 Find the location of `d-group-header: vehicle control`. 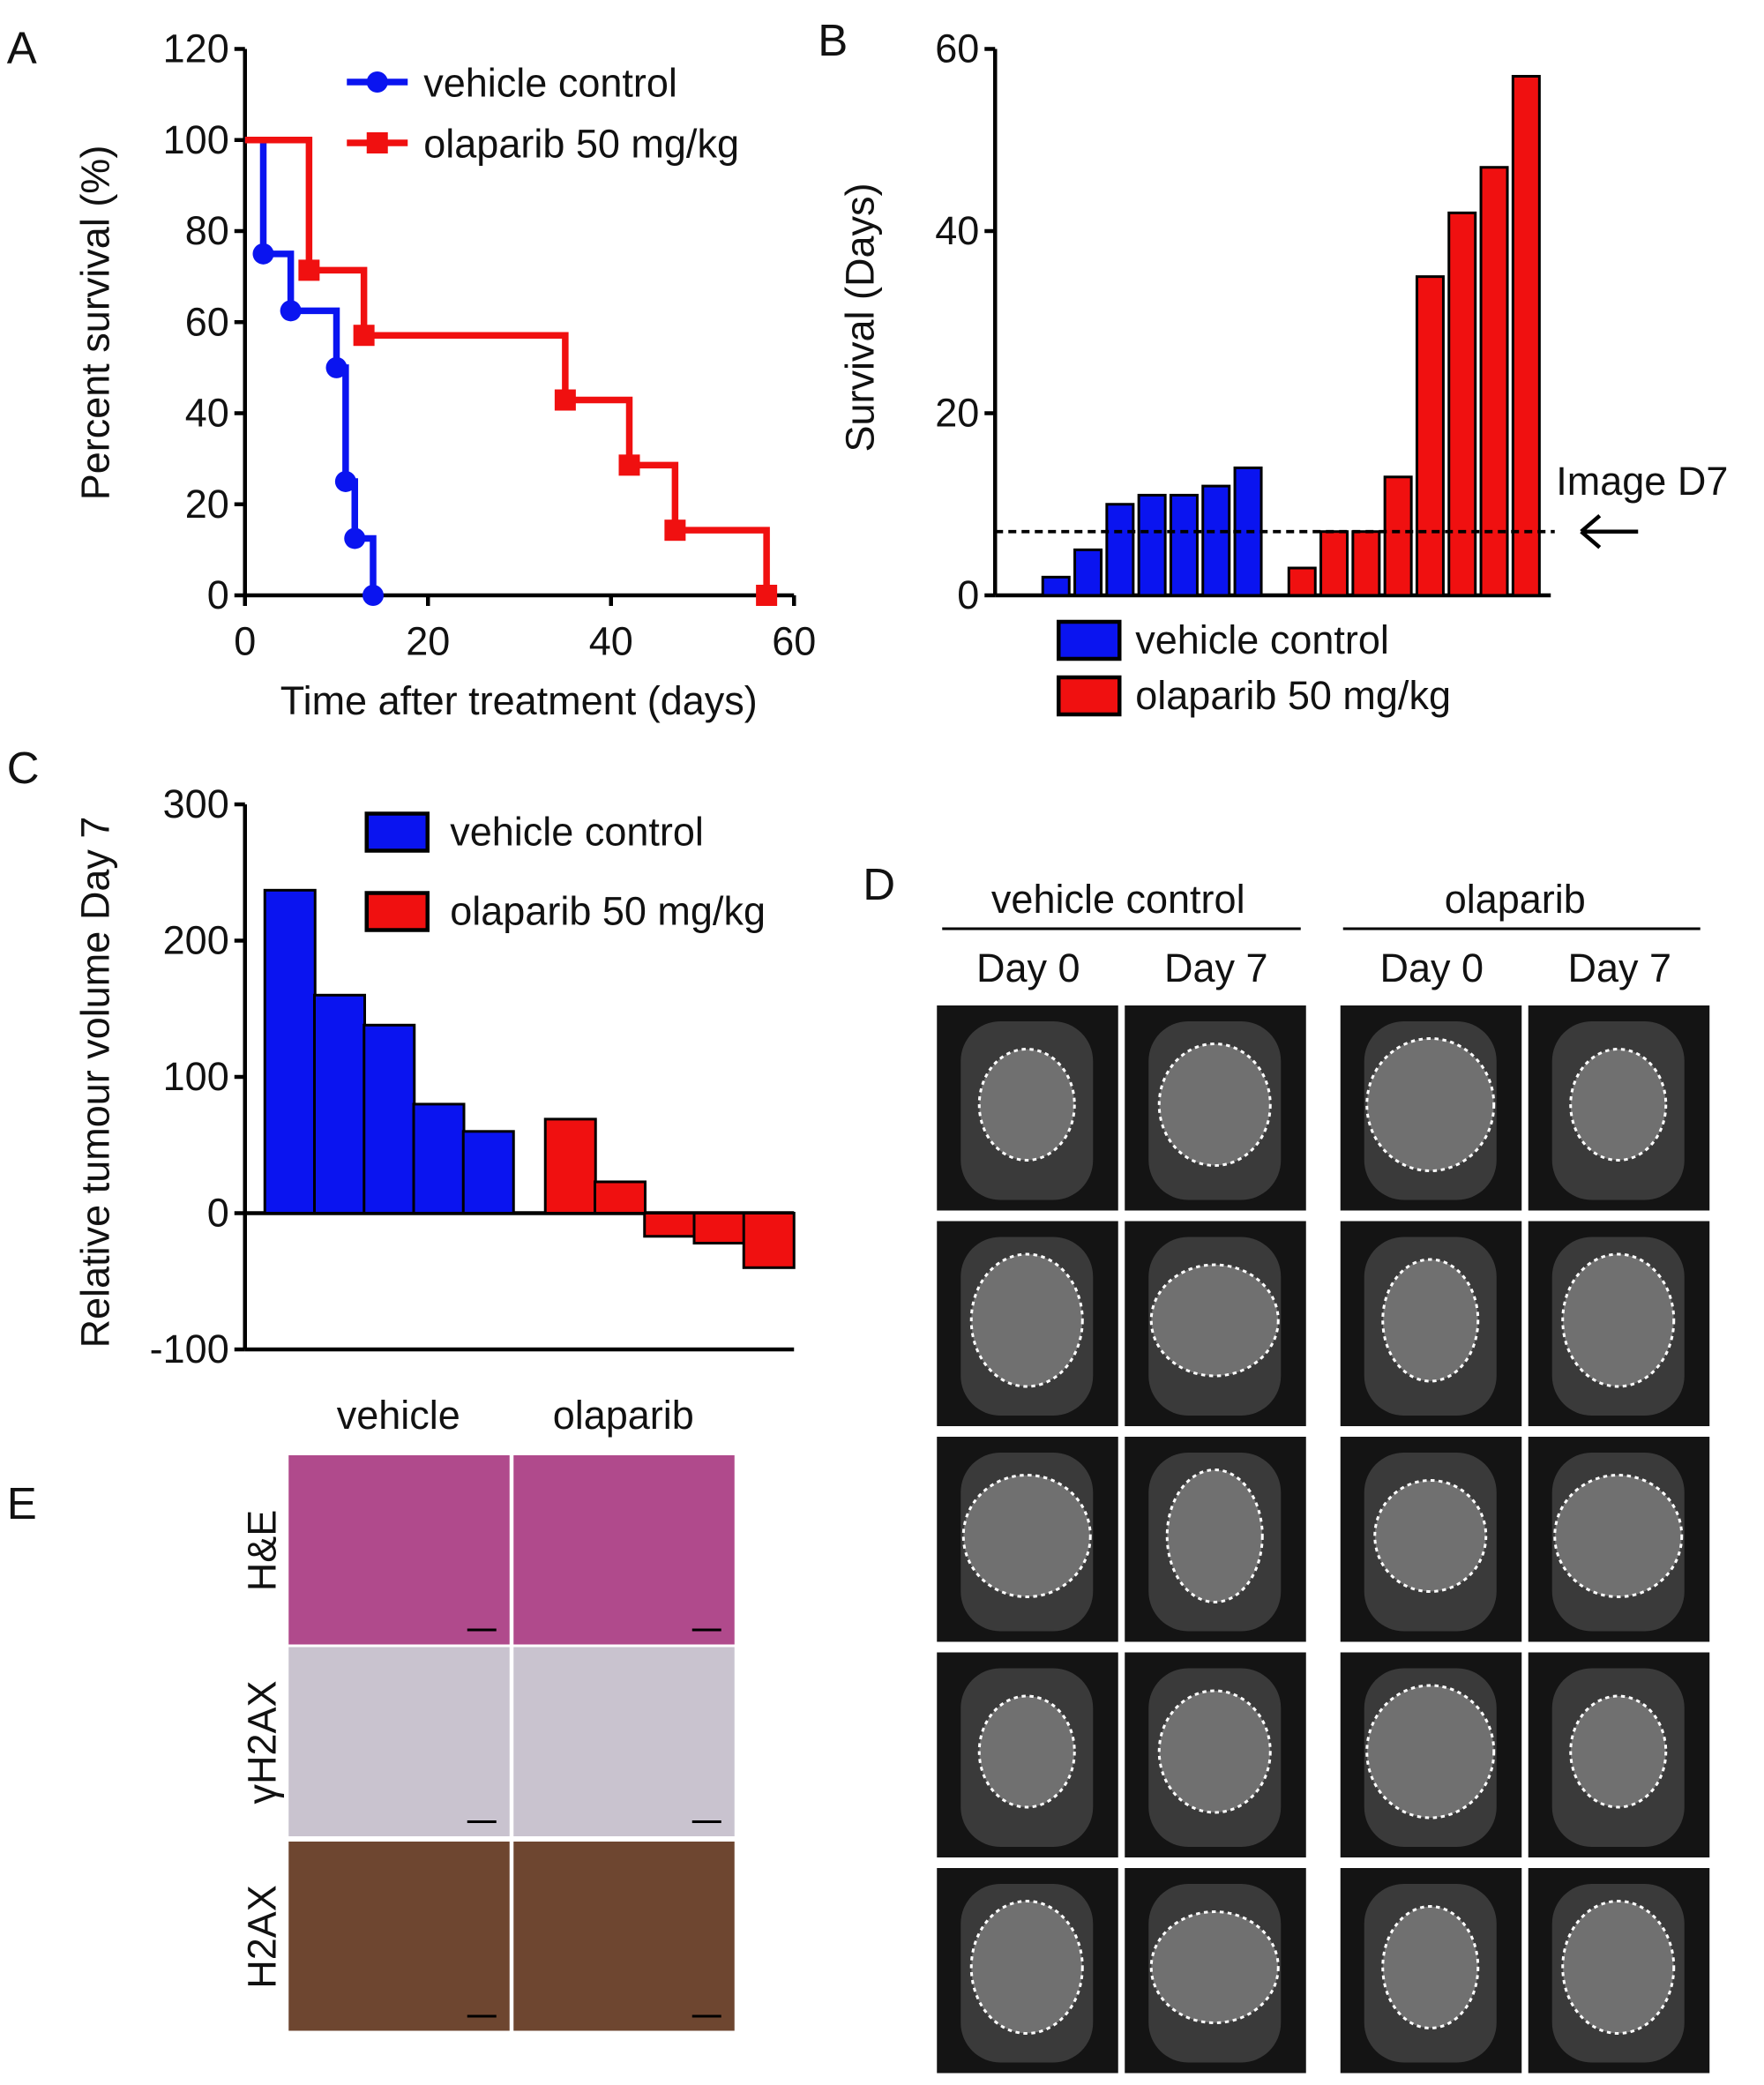

d-group-header: vehicle control is located at coordinates (1118, 899).